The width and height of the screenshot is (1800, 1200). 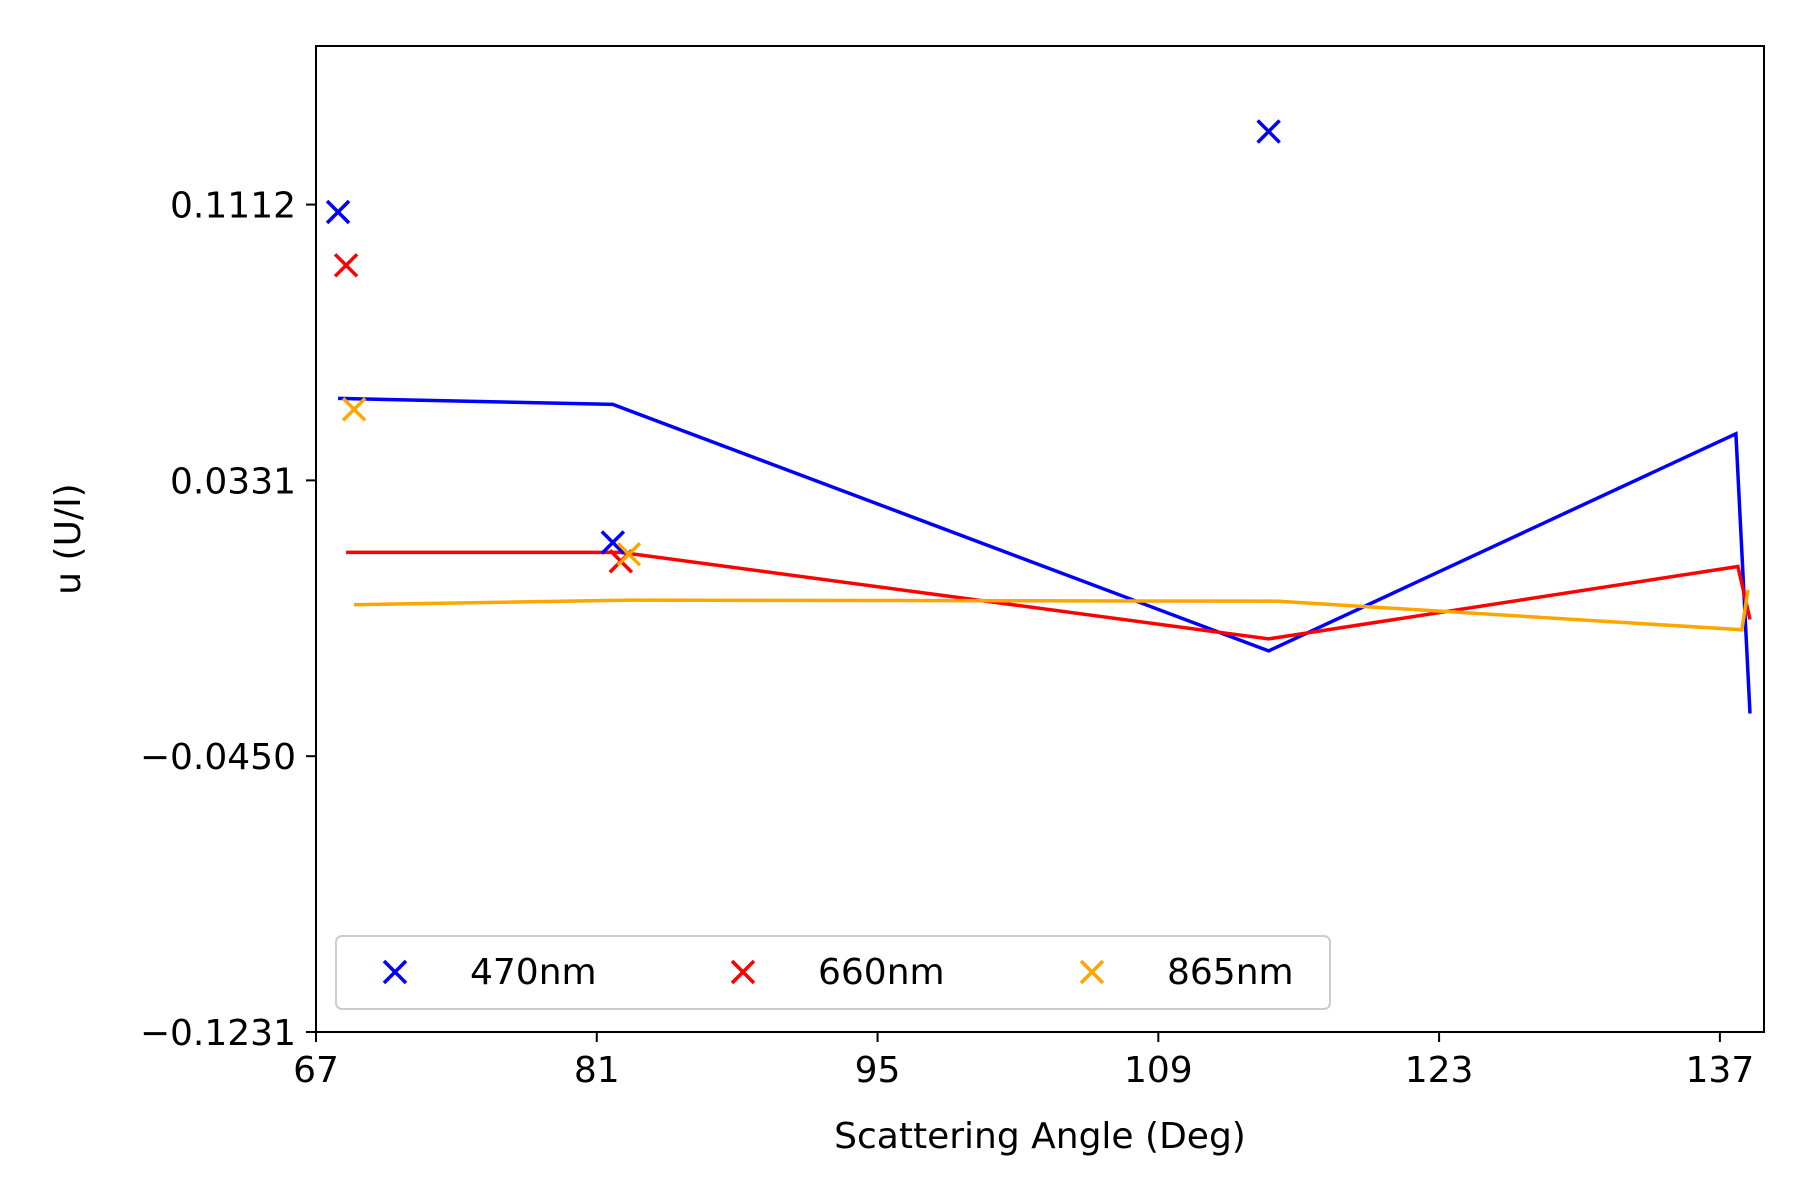 I want to click on y-tick-label: −0.1231, so click(x=218, y=1033).